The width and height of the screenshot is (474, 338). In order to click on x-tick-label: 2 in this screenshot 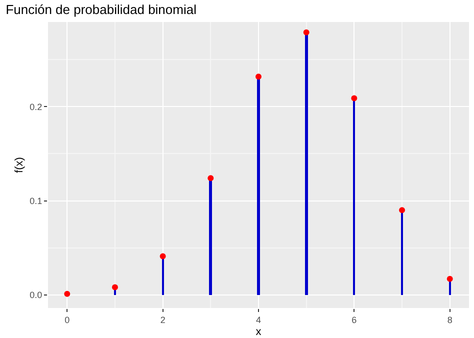, I will do `click(163, 319)`.